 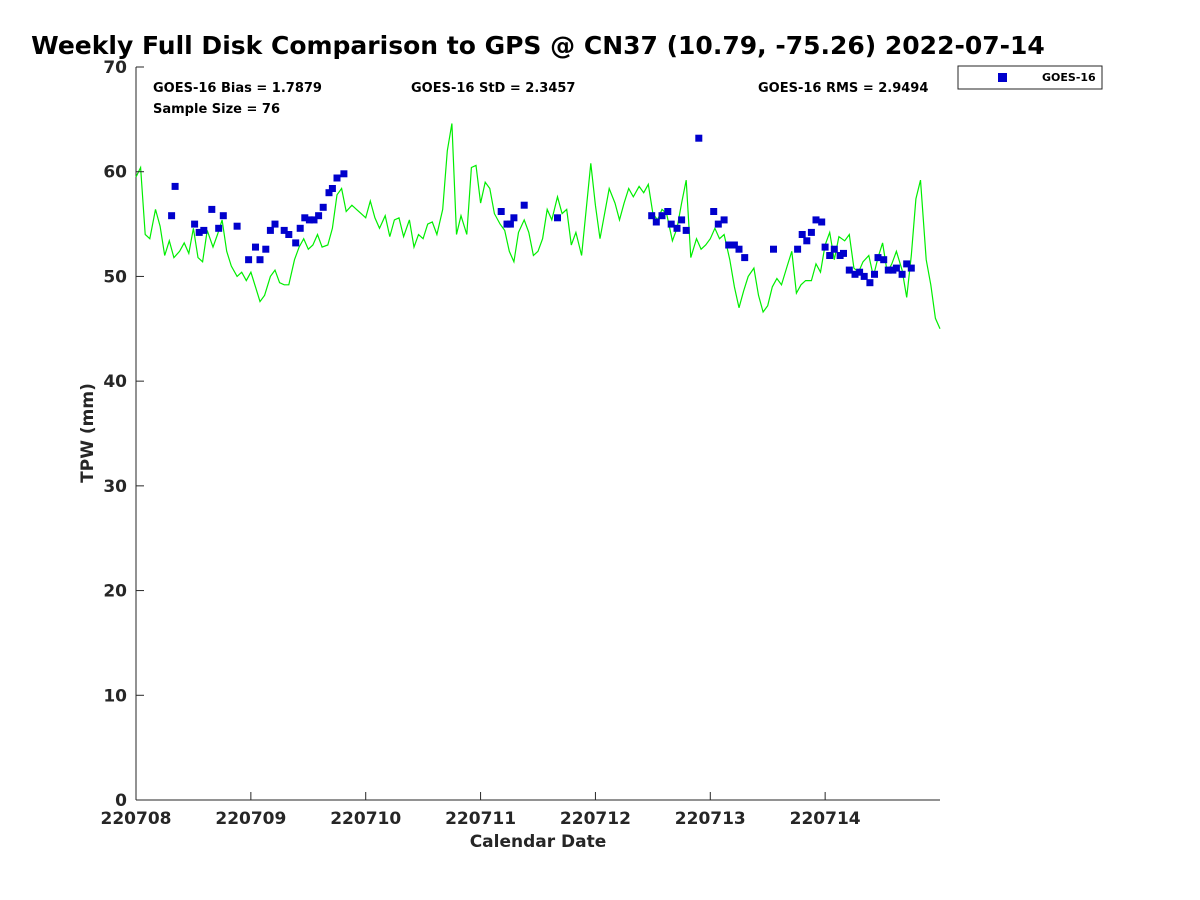 What do you see at coordinates (250, 819) in the screenshot?
I see `x-tick-label: 220709` at bounding box center [250, 819].